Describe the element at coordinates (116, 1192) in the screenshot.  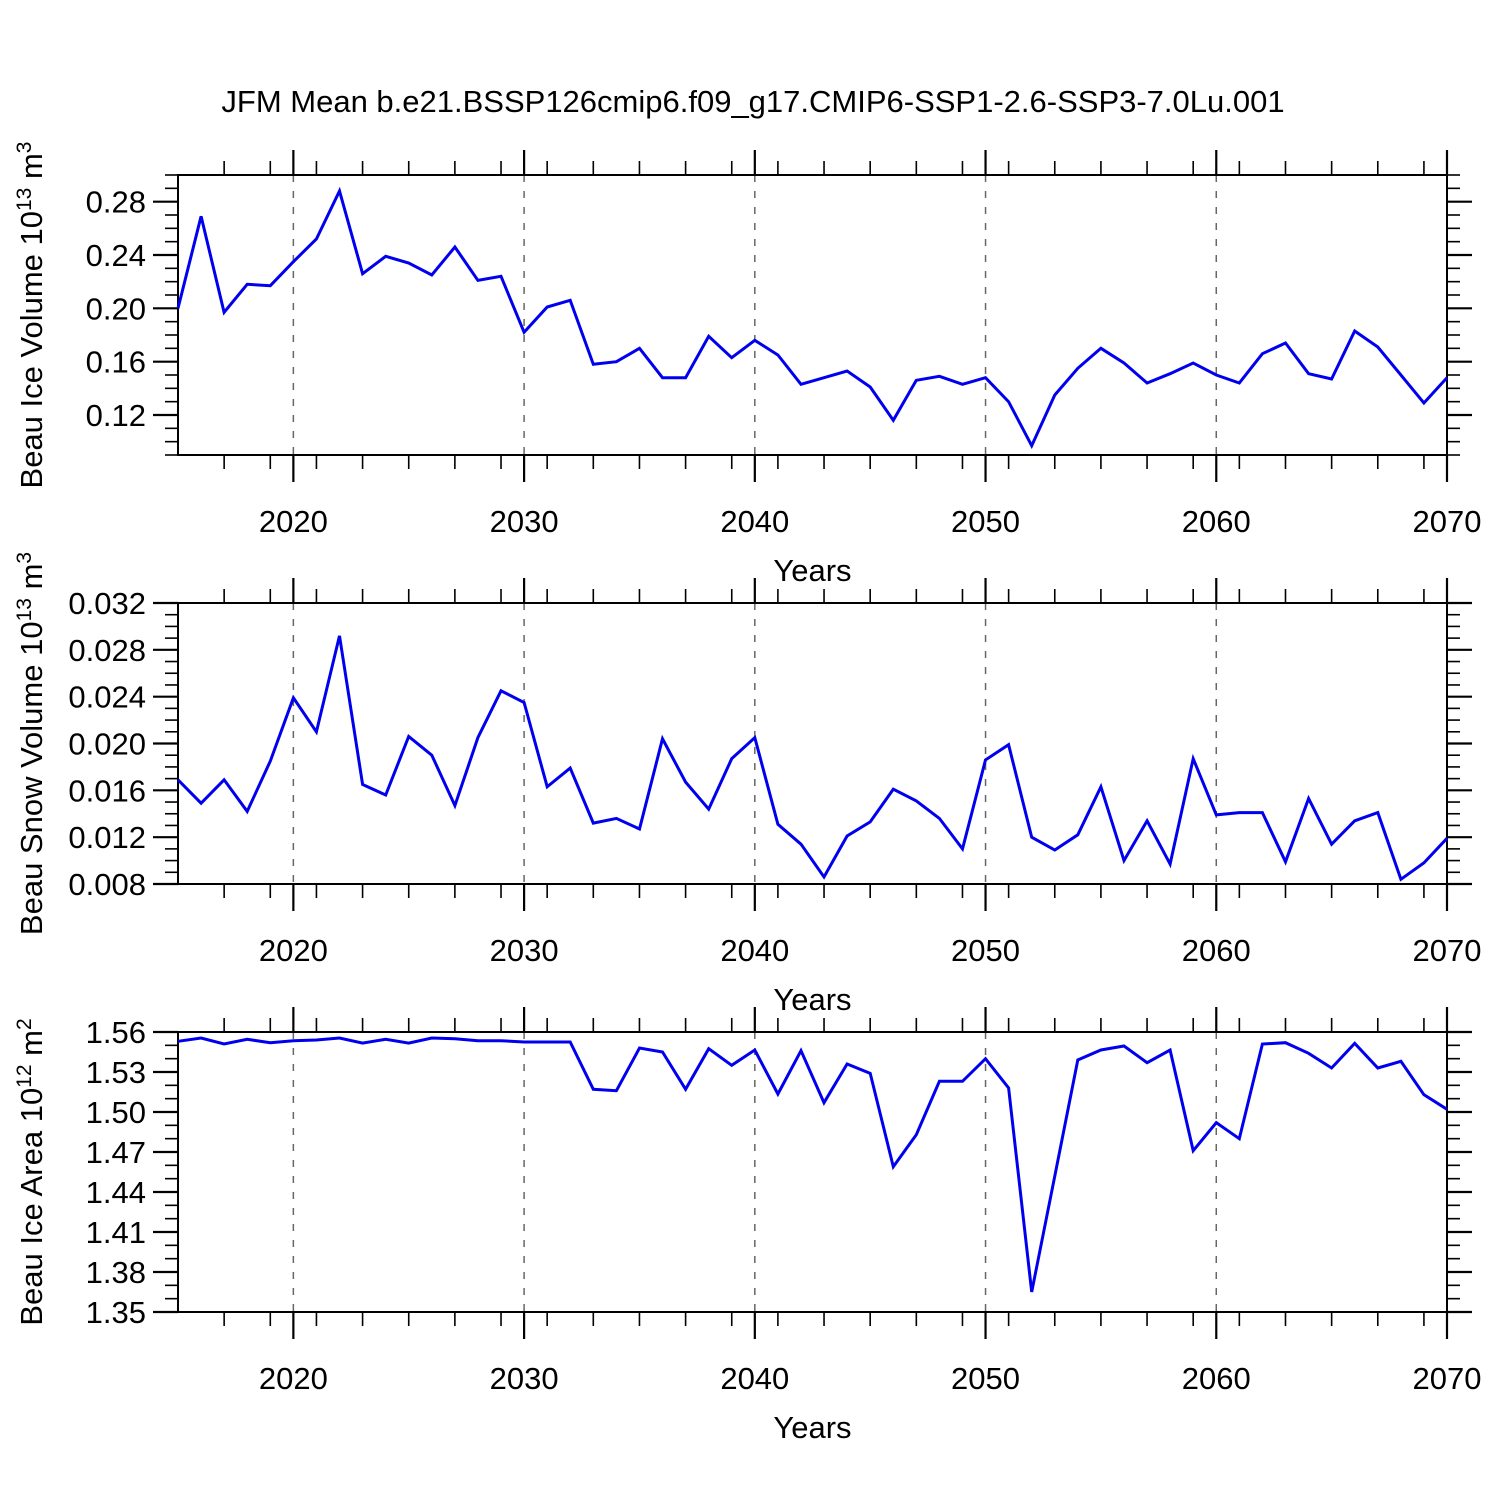
I see `y-tick-label: 1.44` at that location.